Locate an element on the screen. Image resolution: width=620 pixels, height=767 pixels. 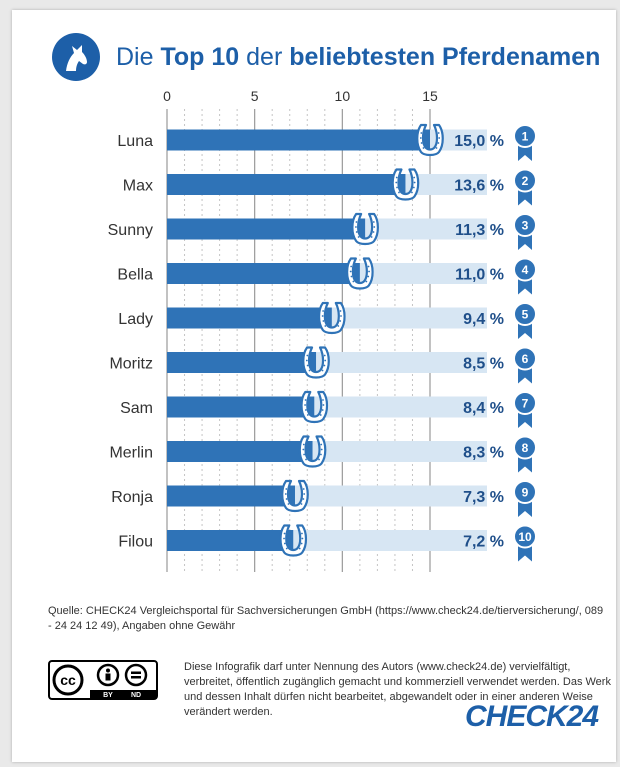
bar-row: Lady 9,4 % 5 is located at coordinates (327, 320).